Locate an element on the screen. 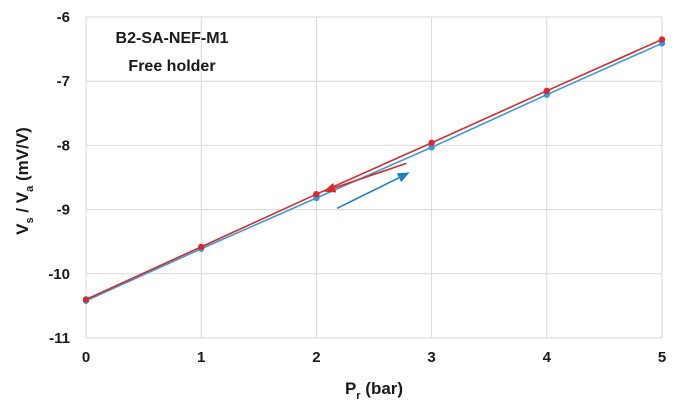 Image resolution: width=675 pixels, height=411 pixels. x-tick-label: 3 is located at coordinates (431, 357).